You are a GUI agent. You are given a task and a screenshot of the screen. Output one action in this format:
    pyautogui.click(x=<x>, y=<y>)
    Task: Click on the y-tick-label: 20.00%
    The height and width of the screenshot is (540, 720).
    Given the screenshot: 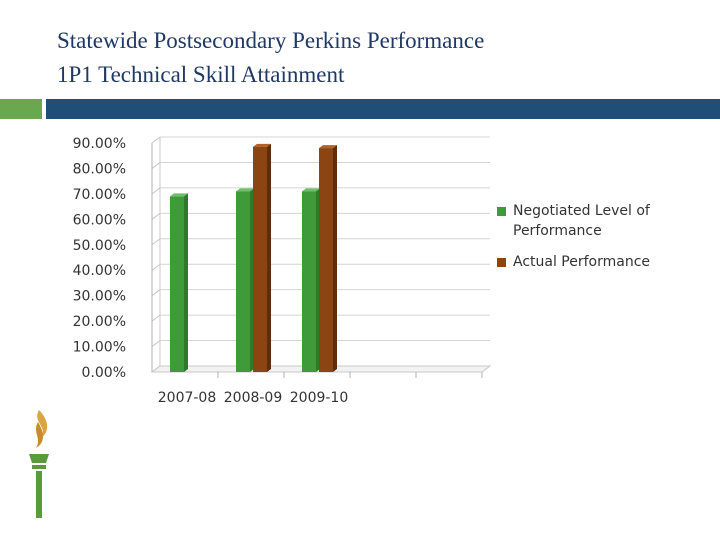 What is the action you would take?
    pyautogui.click(x=99, y=322)
    